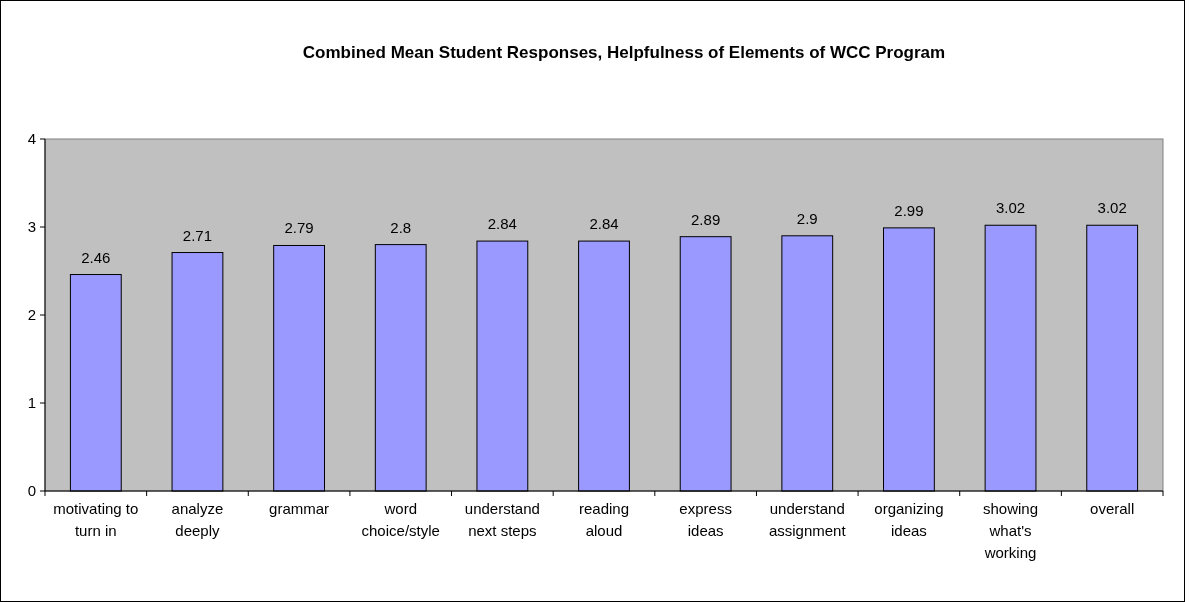  What do you see at coordinates (299, 228) in the screenshot?
I see `data-label: 2.79` at bounding box center [299, 228].